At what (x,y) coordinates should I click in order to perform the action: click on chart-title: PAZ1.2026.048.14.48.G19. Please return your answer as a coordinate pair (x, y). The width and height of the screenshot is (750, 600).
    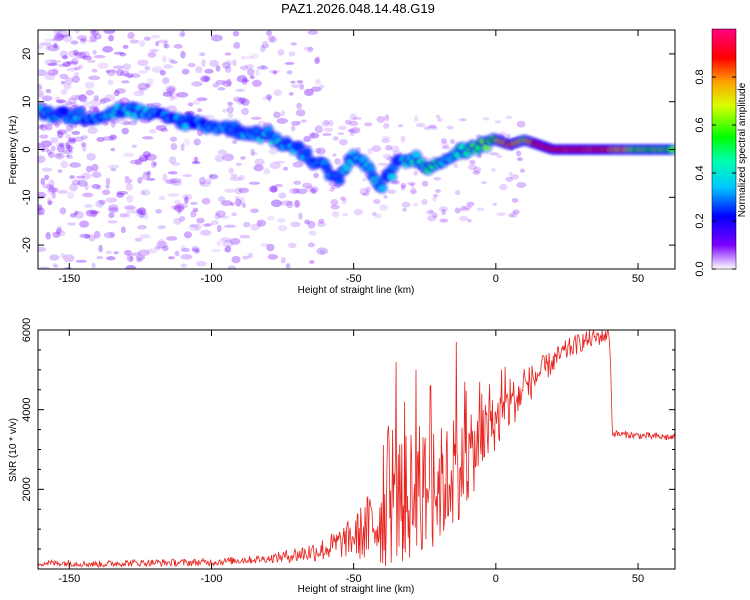
    Looking at the image, I should click on (358, 8).